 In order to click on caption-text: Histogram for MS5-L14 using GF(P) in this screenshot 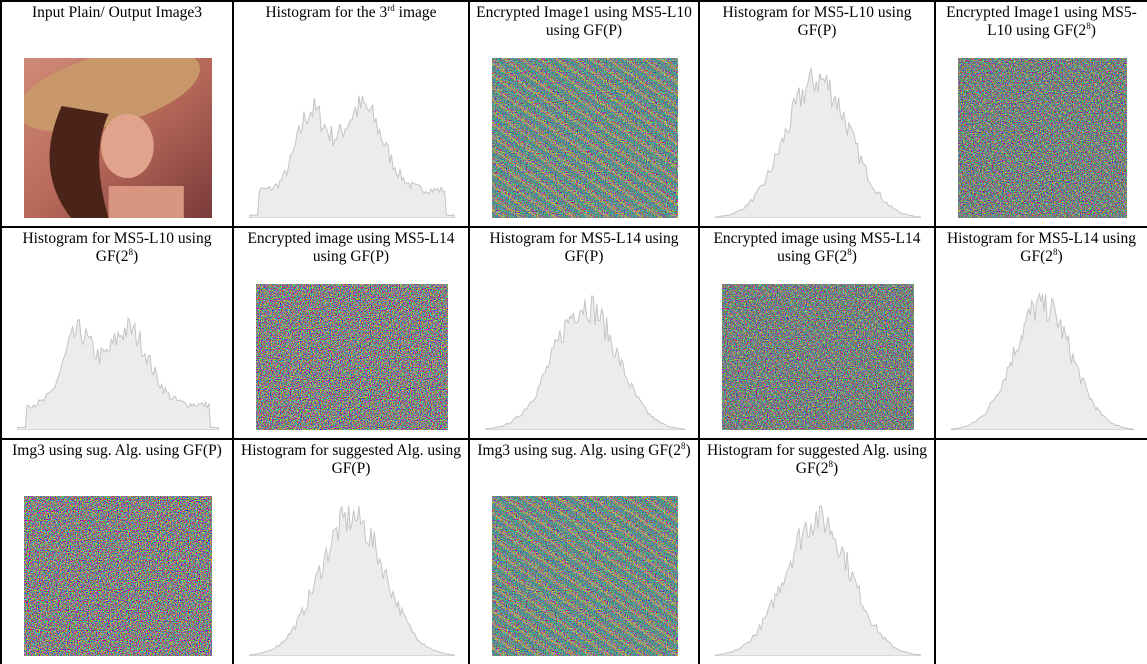, I will do `click(584, 247)`.